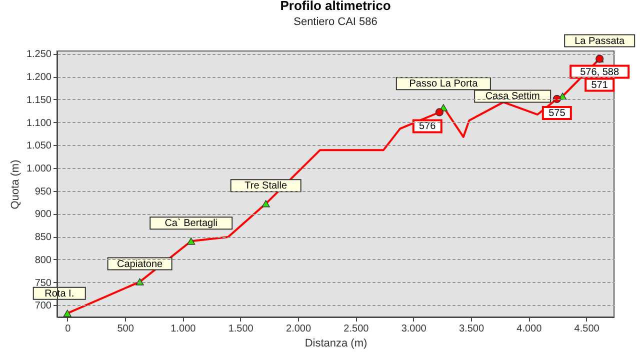 The width and height of the screenshot is (640, 357). Describe the element at coordinates (335, 6) in the screenshot. I see `chart-title: Profilo altimetrico` at that location.